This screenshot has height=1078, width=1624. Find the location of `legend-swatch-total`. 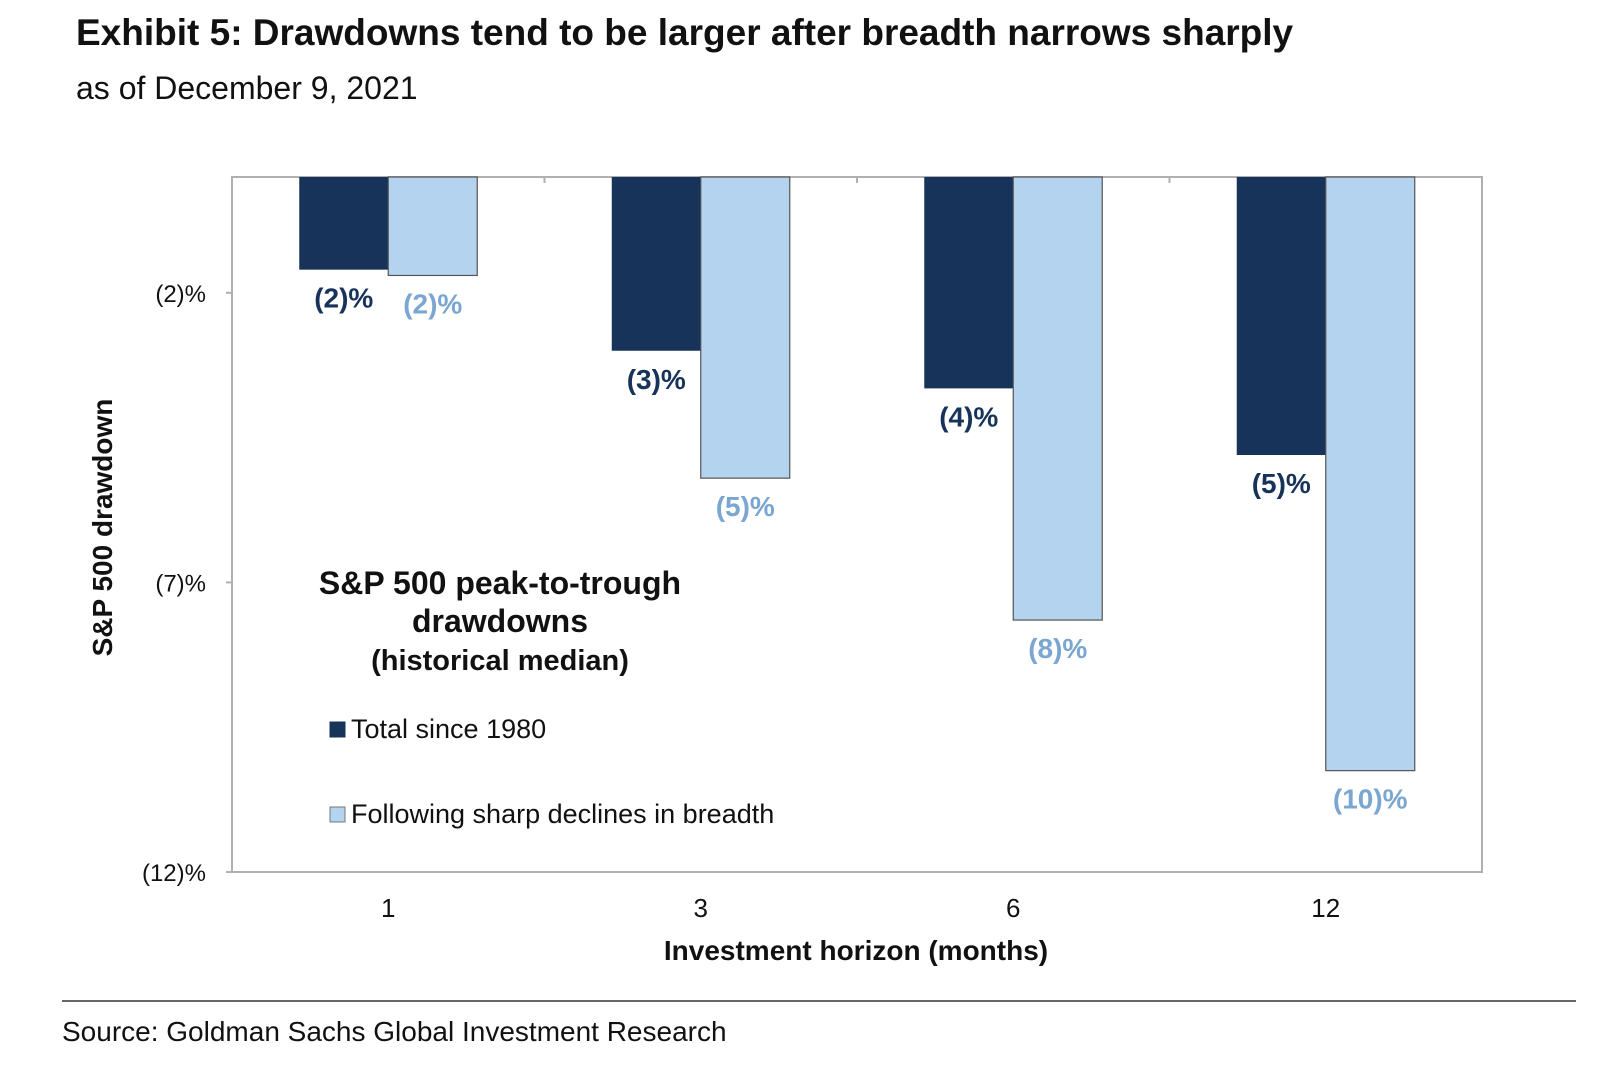

legend-swatch-total is located at coordinates (337, 729).